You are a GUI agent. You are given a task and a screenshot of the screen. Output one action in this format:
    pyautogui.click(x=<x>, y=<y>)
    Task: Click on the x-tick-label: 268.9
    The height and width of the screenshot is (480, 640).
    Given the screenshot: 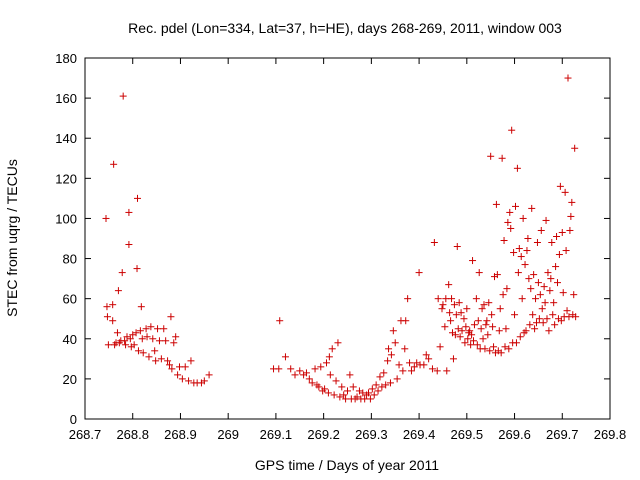 What is the action you would take?
    pyautogui.click(x=180, y=434)
    